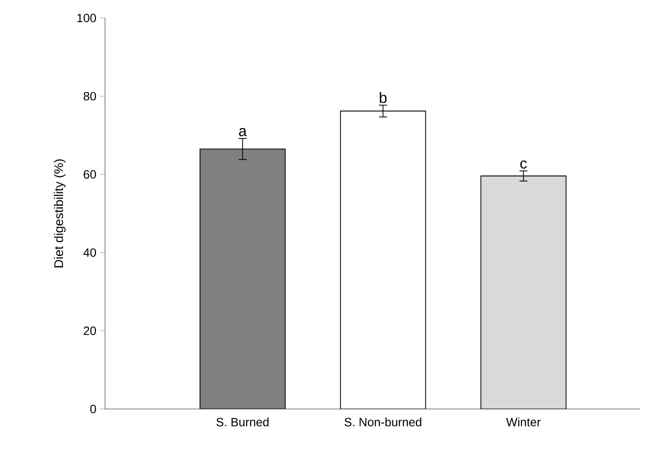 Image resolution: width=657 pixels, height=450 pixels. What do you see at coordinates (93, 409) in the screenshot?
I see `y-tick-label: 0` at bounding box center [93, 409].